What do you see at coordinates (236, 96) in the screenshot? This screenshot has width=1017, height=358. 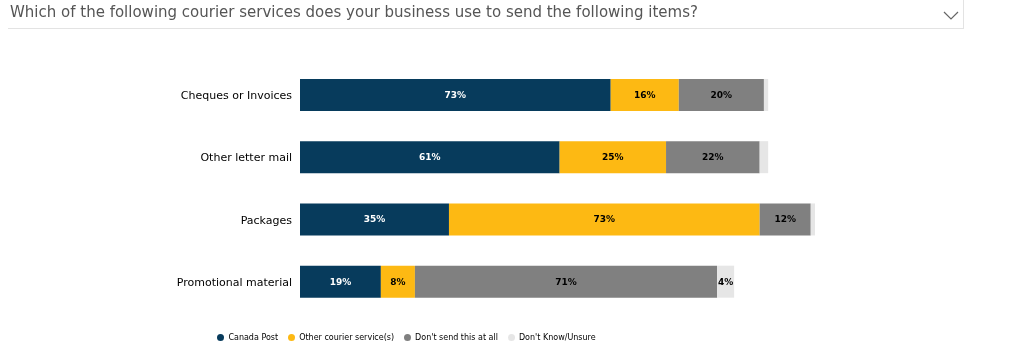 I see `y-tick-label: Cheques or Invoices` at bounding box center [236, 96].